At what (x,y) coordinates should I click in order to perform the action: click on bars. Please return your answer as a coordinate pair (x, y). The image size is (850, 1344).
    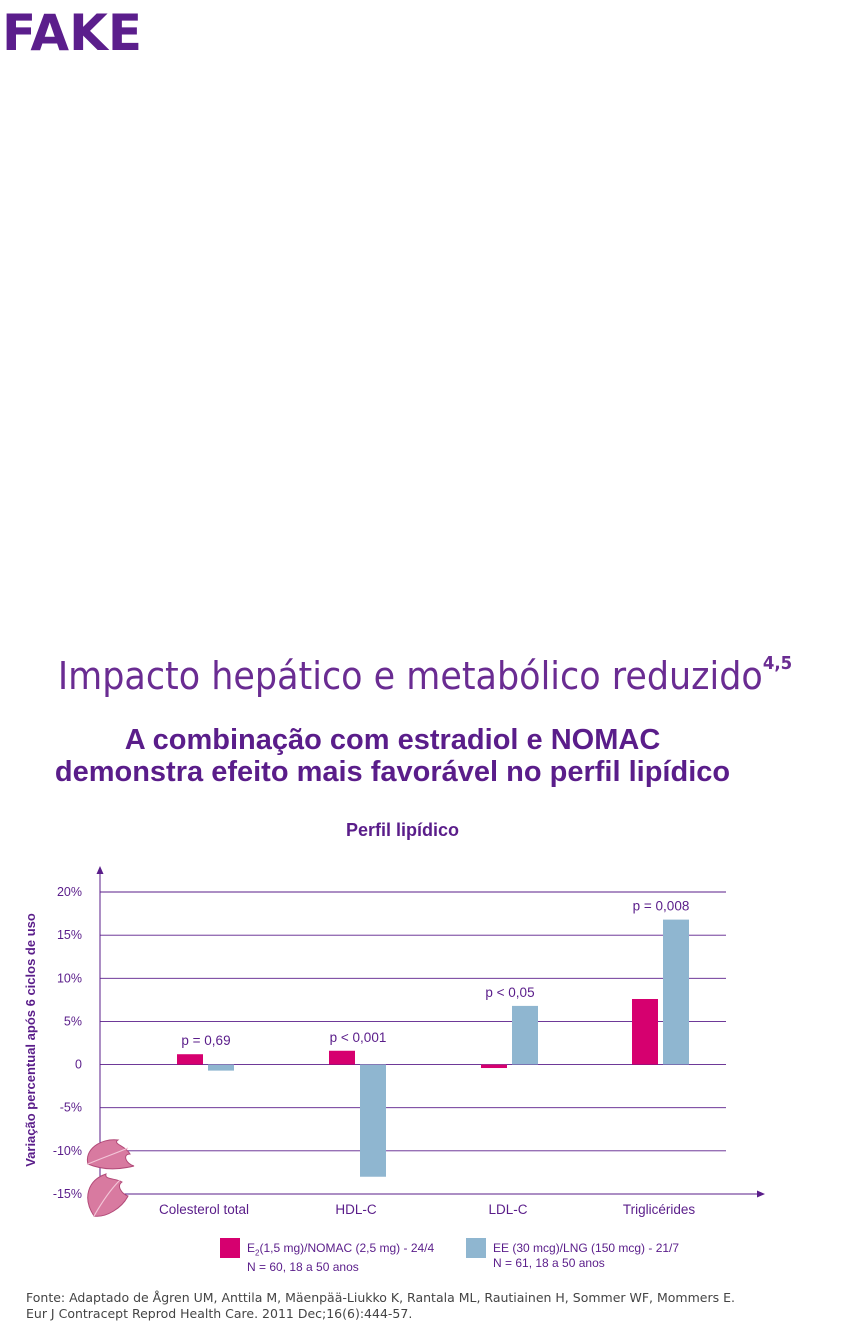
    Looking at the image, I should click on (433, 1048).